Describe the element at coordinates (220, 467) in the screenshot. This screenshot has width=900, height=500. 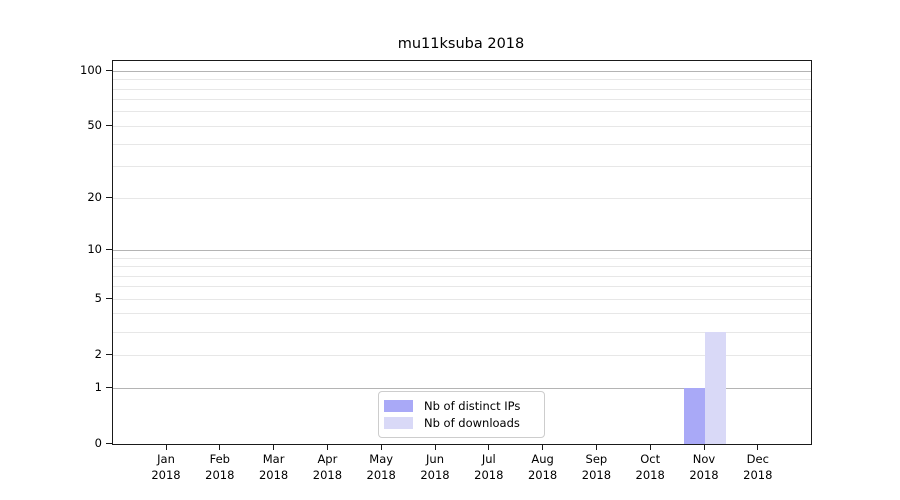
I see `x-tick-label: Feb 2018` at that location.